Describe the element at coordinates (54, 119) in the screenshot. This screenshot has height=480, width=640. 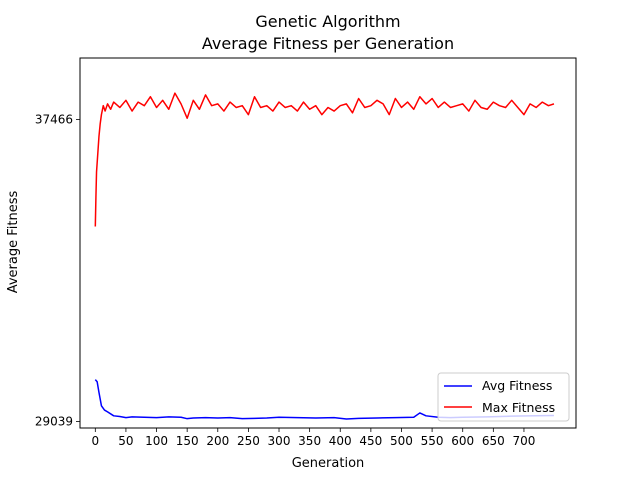
I see `y-tick-label: 37466` at that location.